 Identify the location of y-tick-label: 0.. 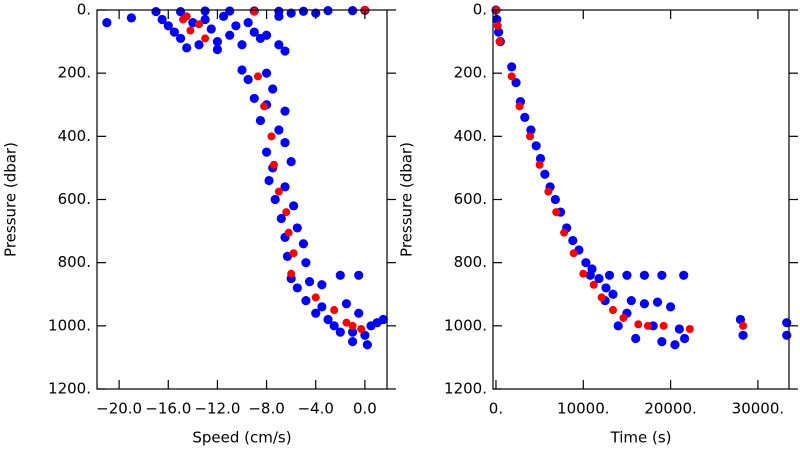
(84, 10).